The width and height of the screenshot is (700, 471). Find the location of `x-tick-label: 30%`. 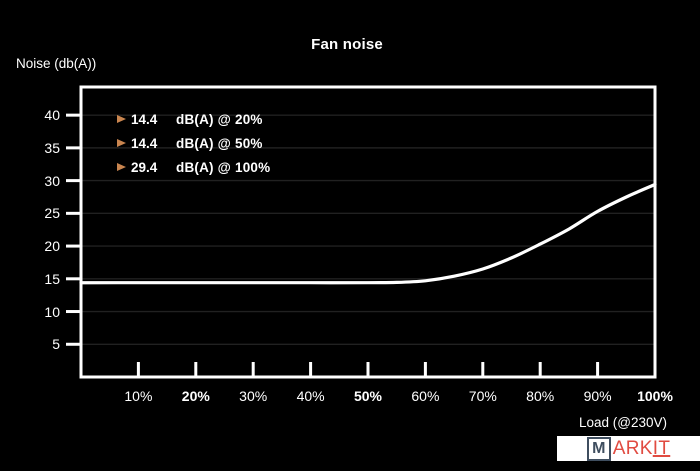

x-tick-label: 30% is located at coordinates (253, 396).